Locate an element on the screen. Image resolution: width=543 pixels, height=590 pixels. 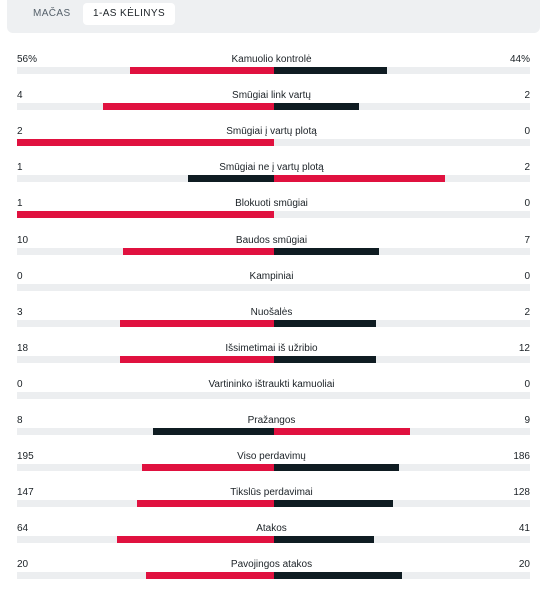
stat-row: 8 Pražangos 9 is located at coordinates (271, 425).